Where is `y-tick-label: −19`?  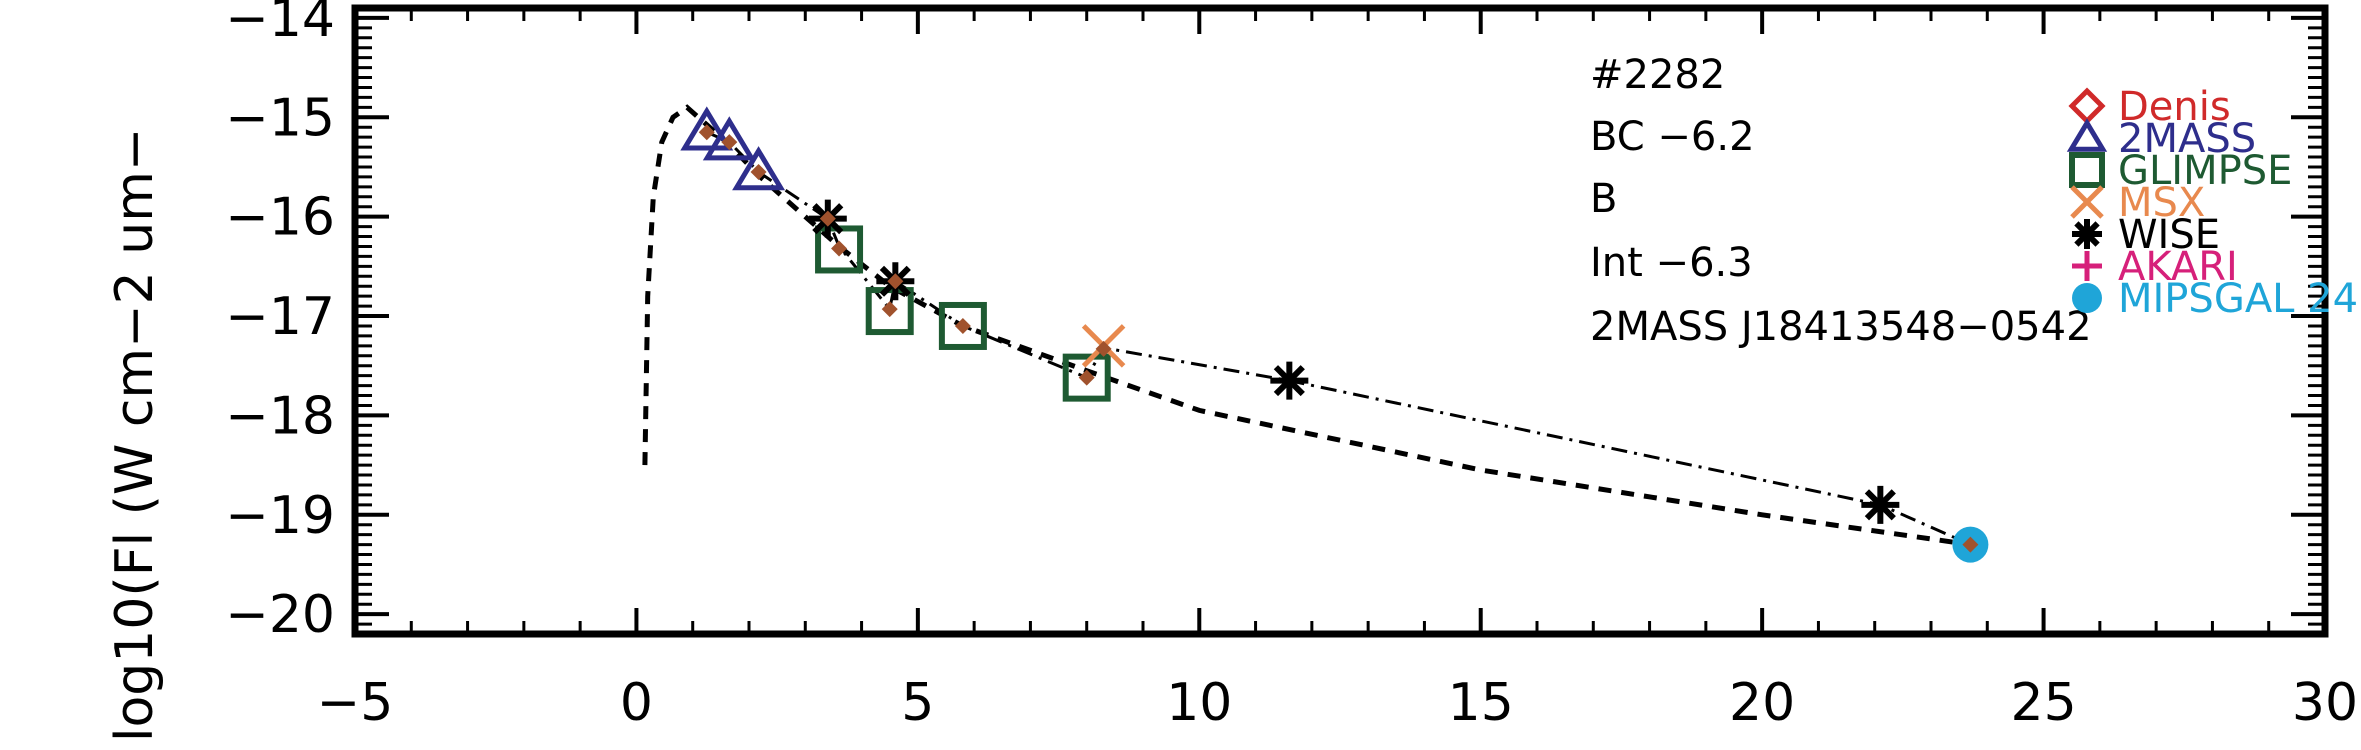 y-tick-label: −19 is located at coordinates (280, 516).